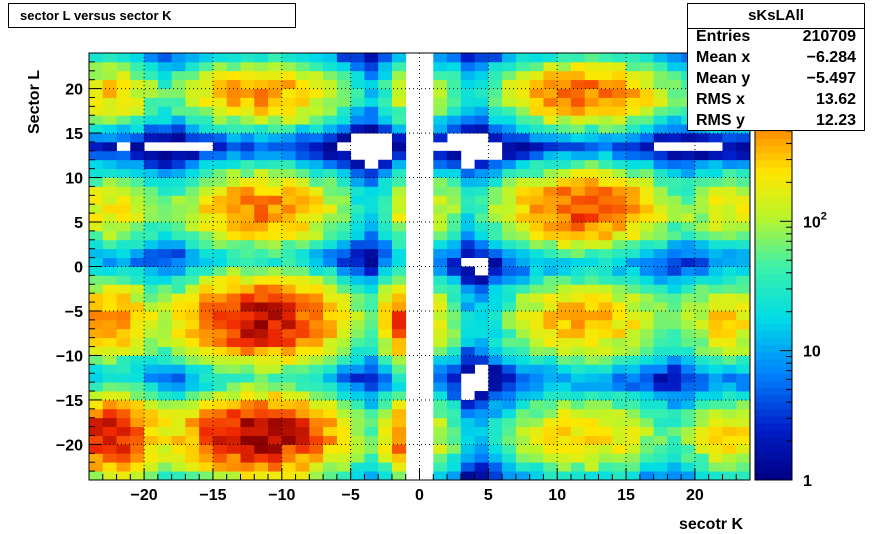 This screenshot has width=882, height=534. Describe the element at coordinates (720, 99) in the screenshot. I see `stats-rms-x-label: RMS x` at that location.